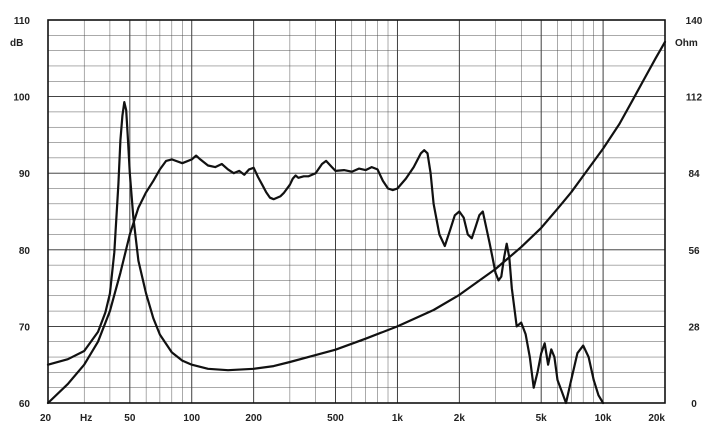 Image resolution: width=708 pixels, height=426 pixels. What do you see at coordinates (694, 174) in the screenshot?
I see `y-right-tick-label: 84` at bounding box center [694, 174].